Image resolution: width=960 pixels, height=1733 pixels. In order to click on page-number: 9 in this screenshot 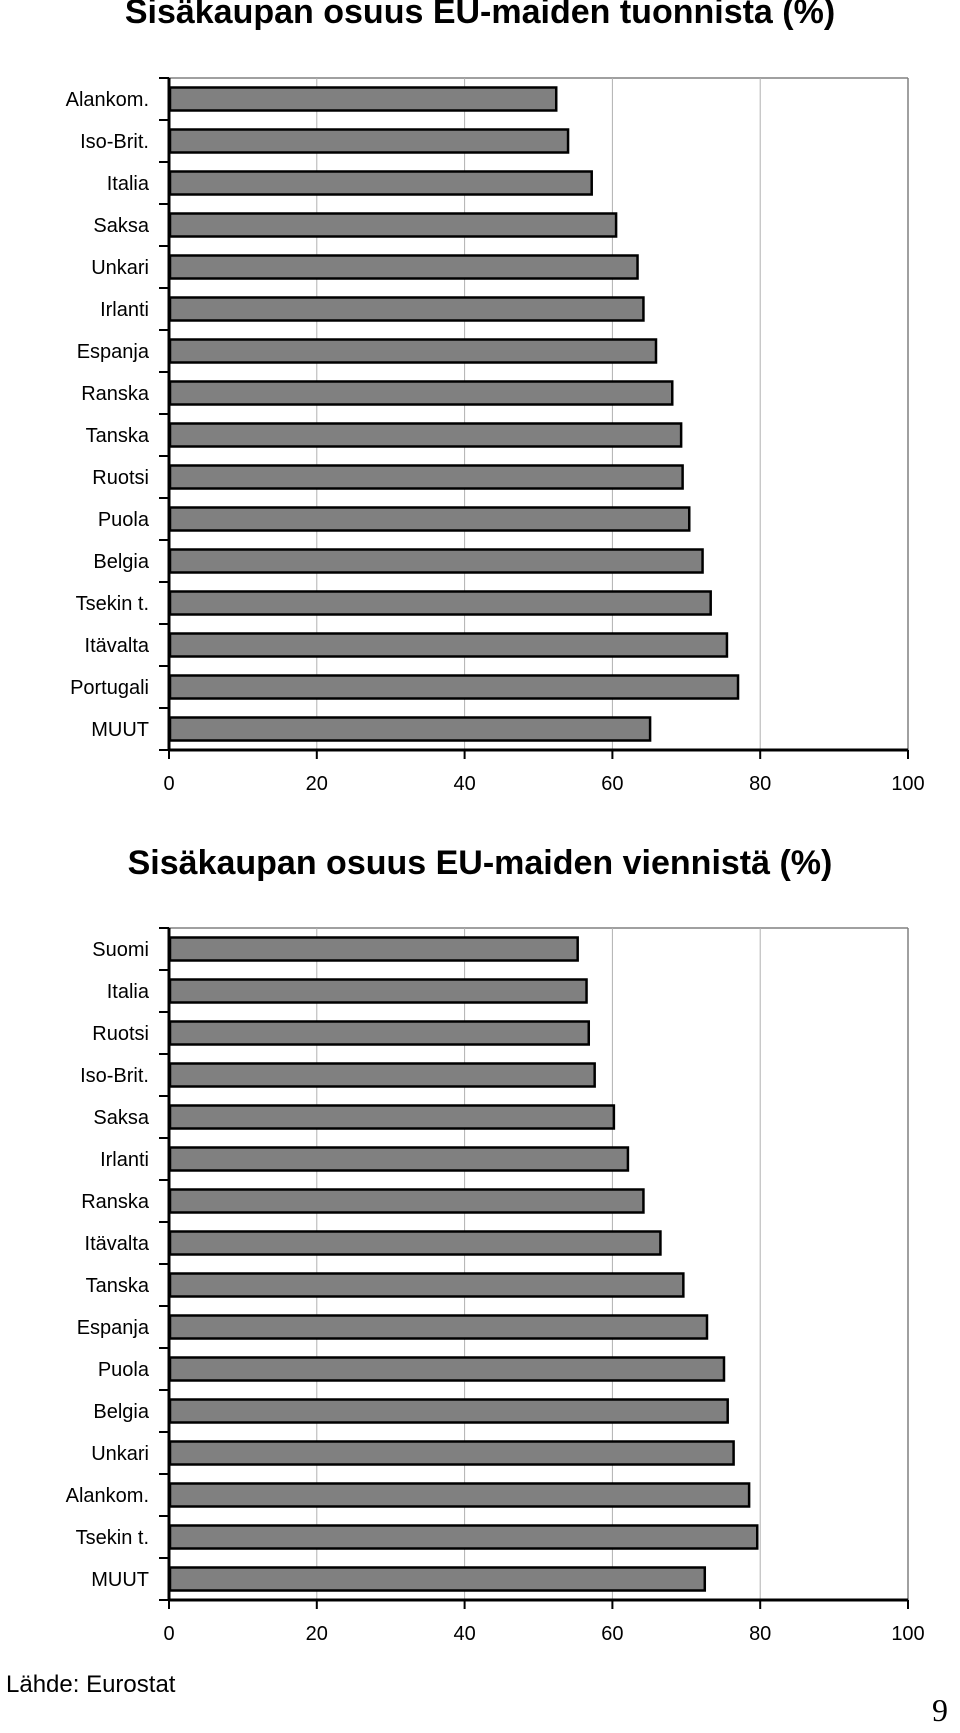, I will do `click(940, 1710)`.